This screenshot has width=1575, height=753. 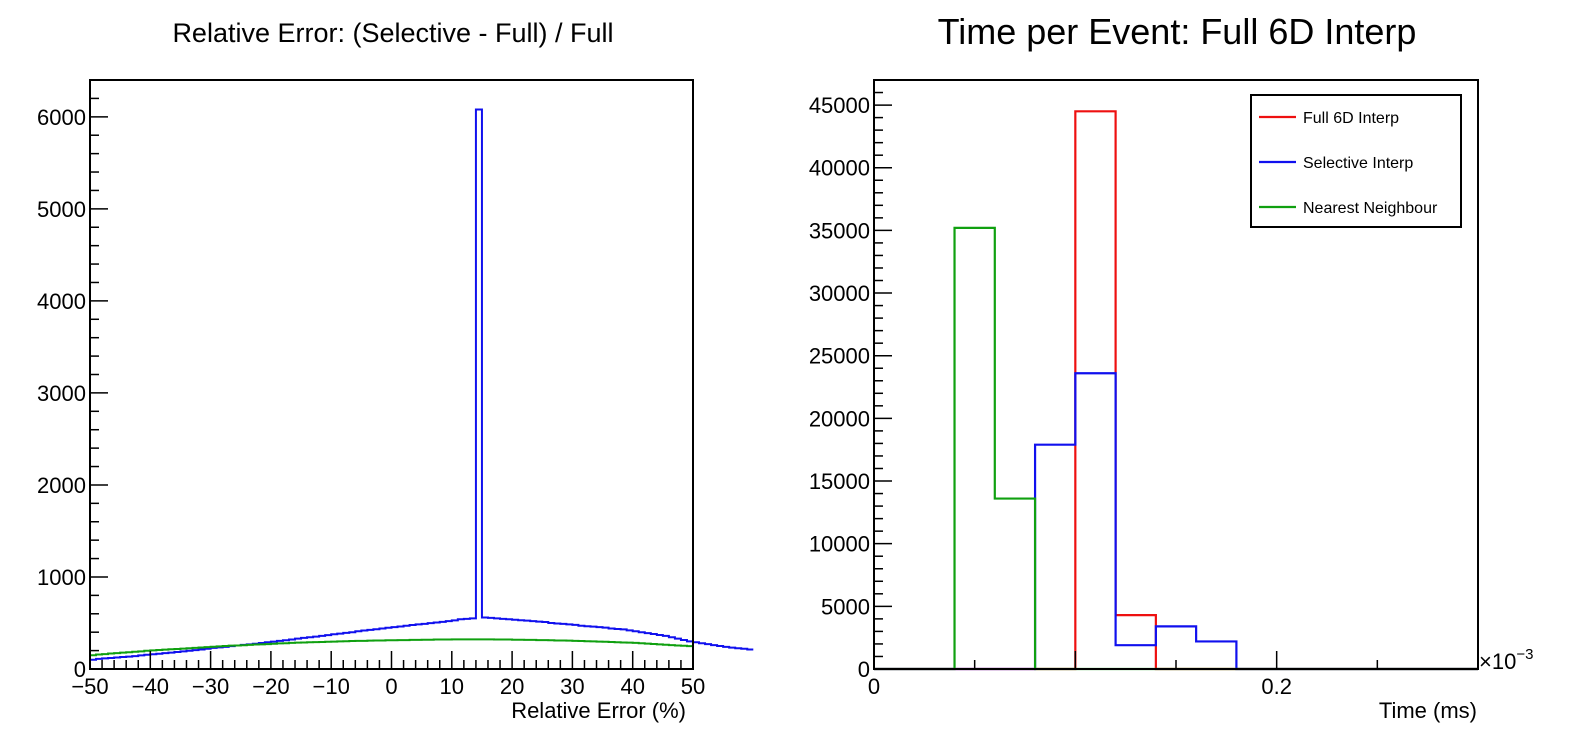 I want to click on y-tick-label: 3000, so click(x=61, y=393).